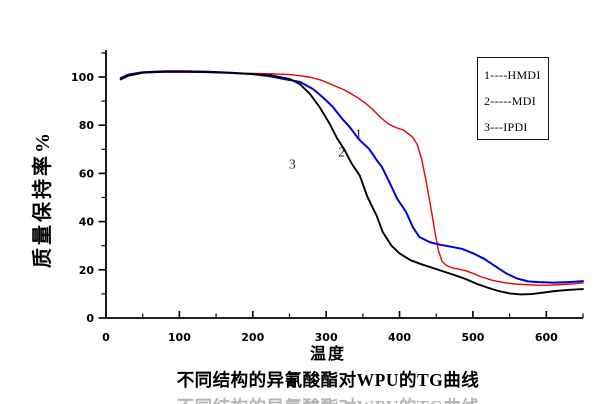  What do you see at coordinates (546, 337) in the screenshot?
I see `x-tick-label: 600` at bounding box center [546, 337].